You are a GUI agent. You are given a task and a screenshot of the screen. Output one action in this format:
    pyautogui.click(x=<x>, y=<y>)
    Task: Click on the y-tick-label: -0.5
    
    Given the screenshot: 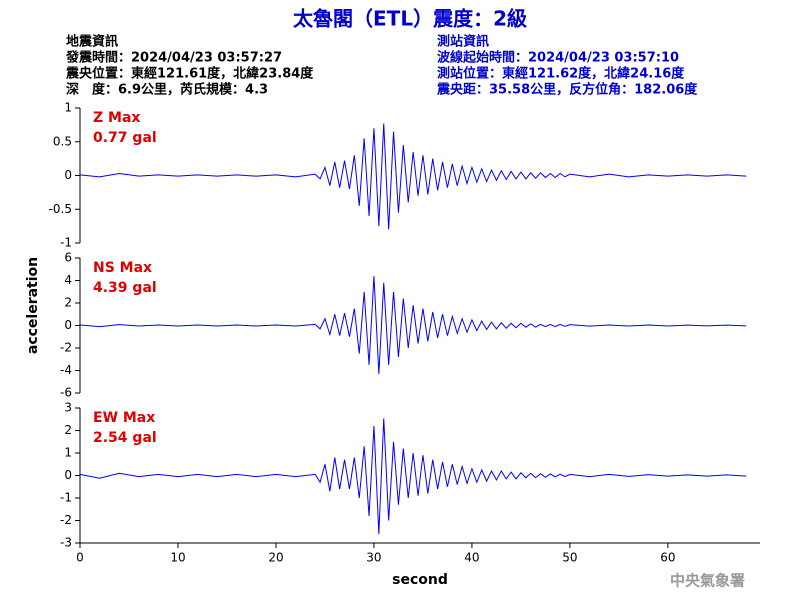 What is the action you would take?
    pyautogui.click(x=60, y=209)
    